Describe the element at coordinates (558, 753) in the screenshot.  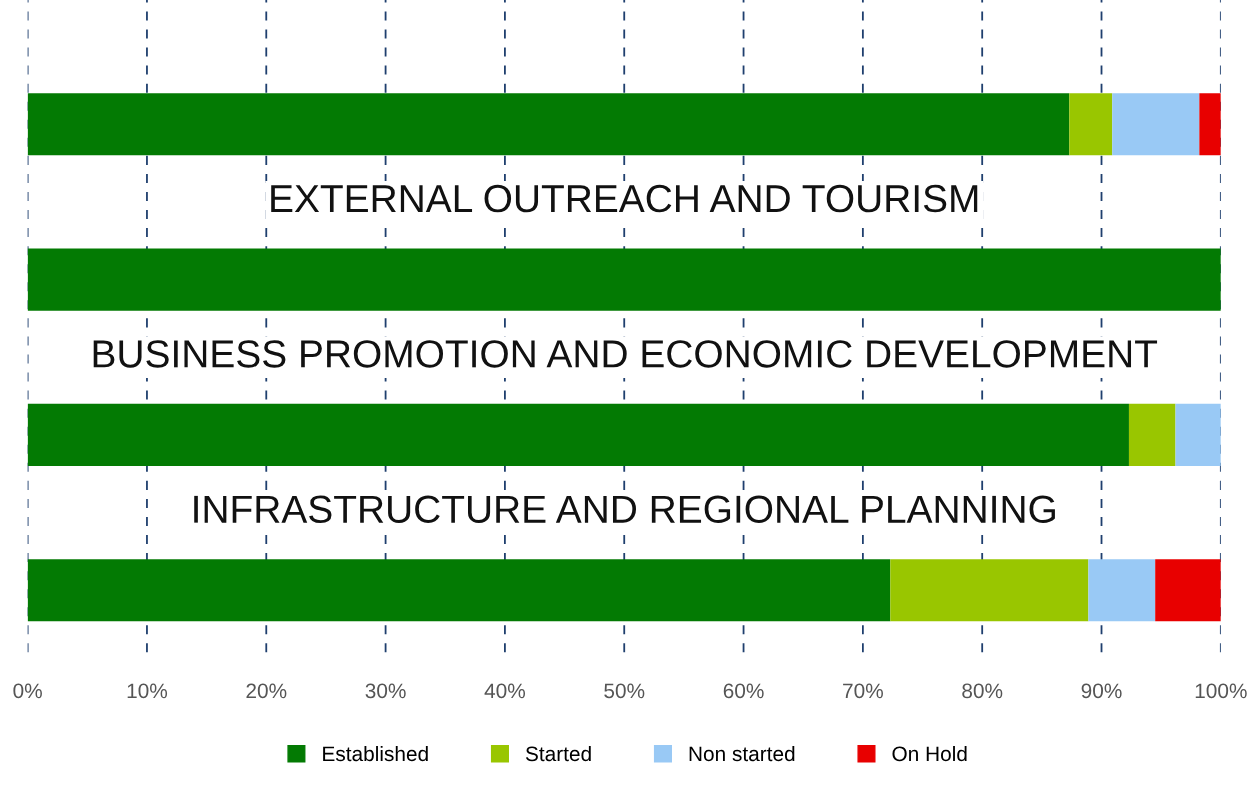
I see `legend-label: Started` at that location.